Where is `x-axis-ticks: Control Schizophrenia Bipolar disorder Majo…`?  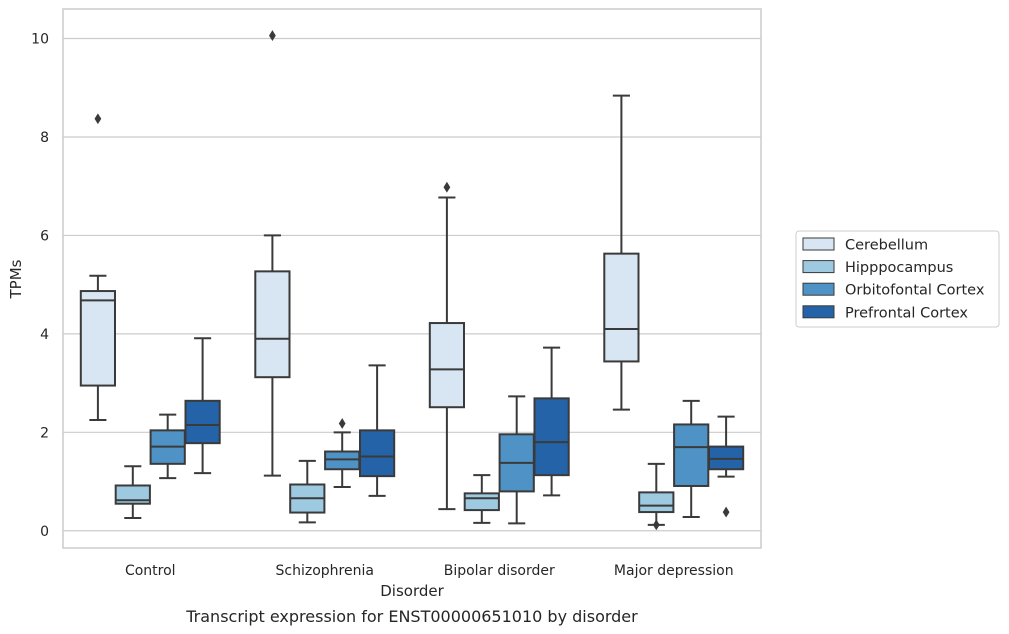
x-axis-ticks: Control Schizophrenia Bipolar disorder Majo… is located at coordinates (429, 571).